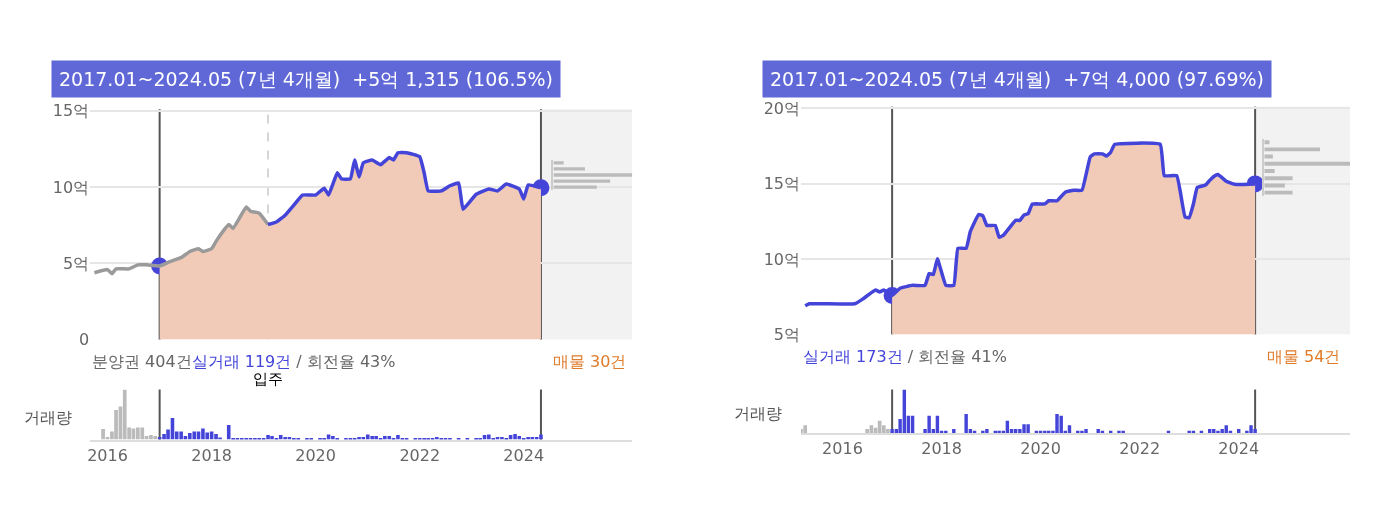 The height and width of the screenshot is (524, 1386). Describe the element at coordinates (343, 361) in the screenshot. I see `text: / 회전율 43%` at that location.